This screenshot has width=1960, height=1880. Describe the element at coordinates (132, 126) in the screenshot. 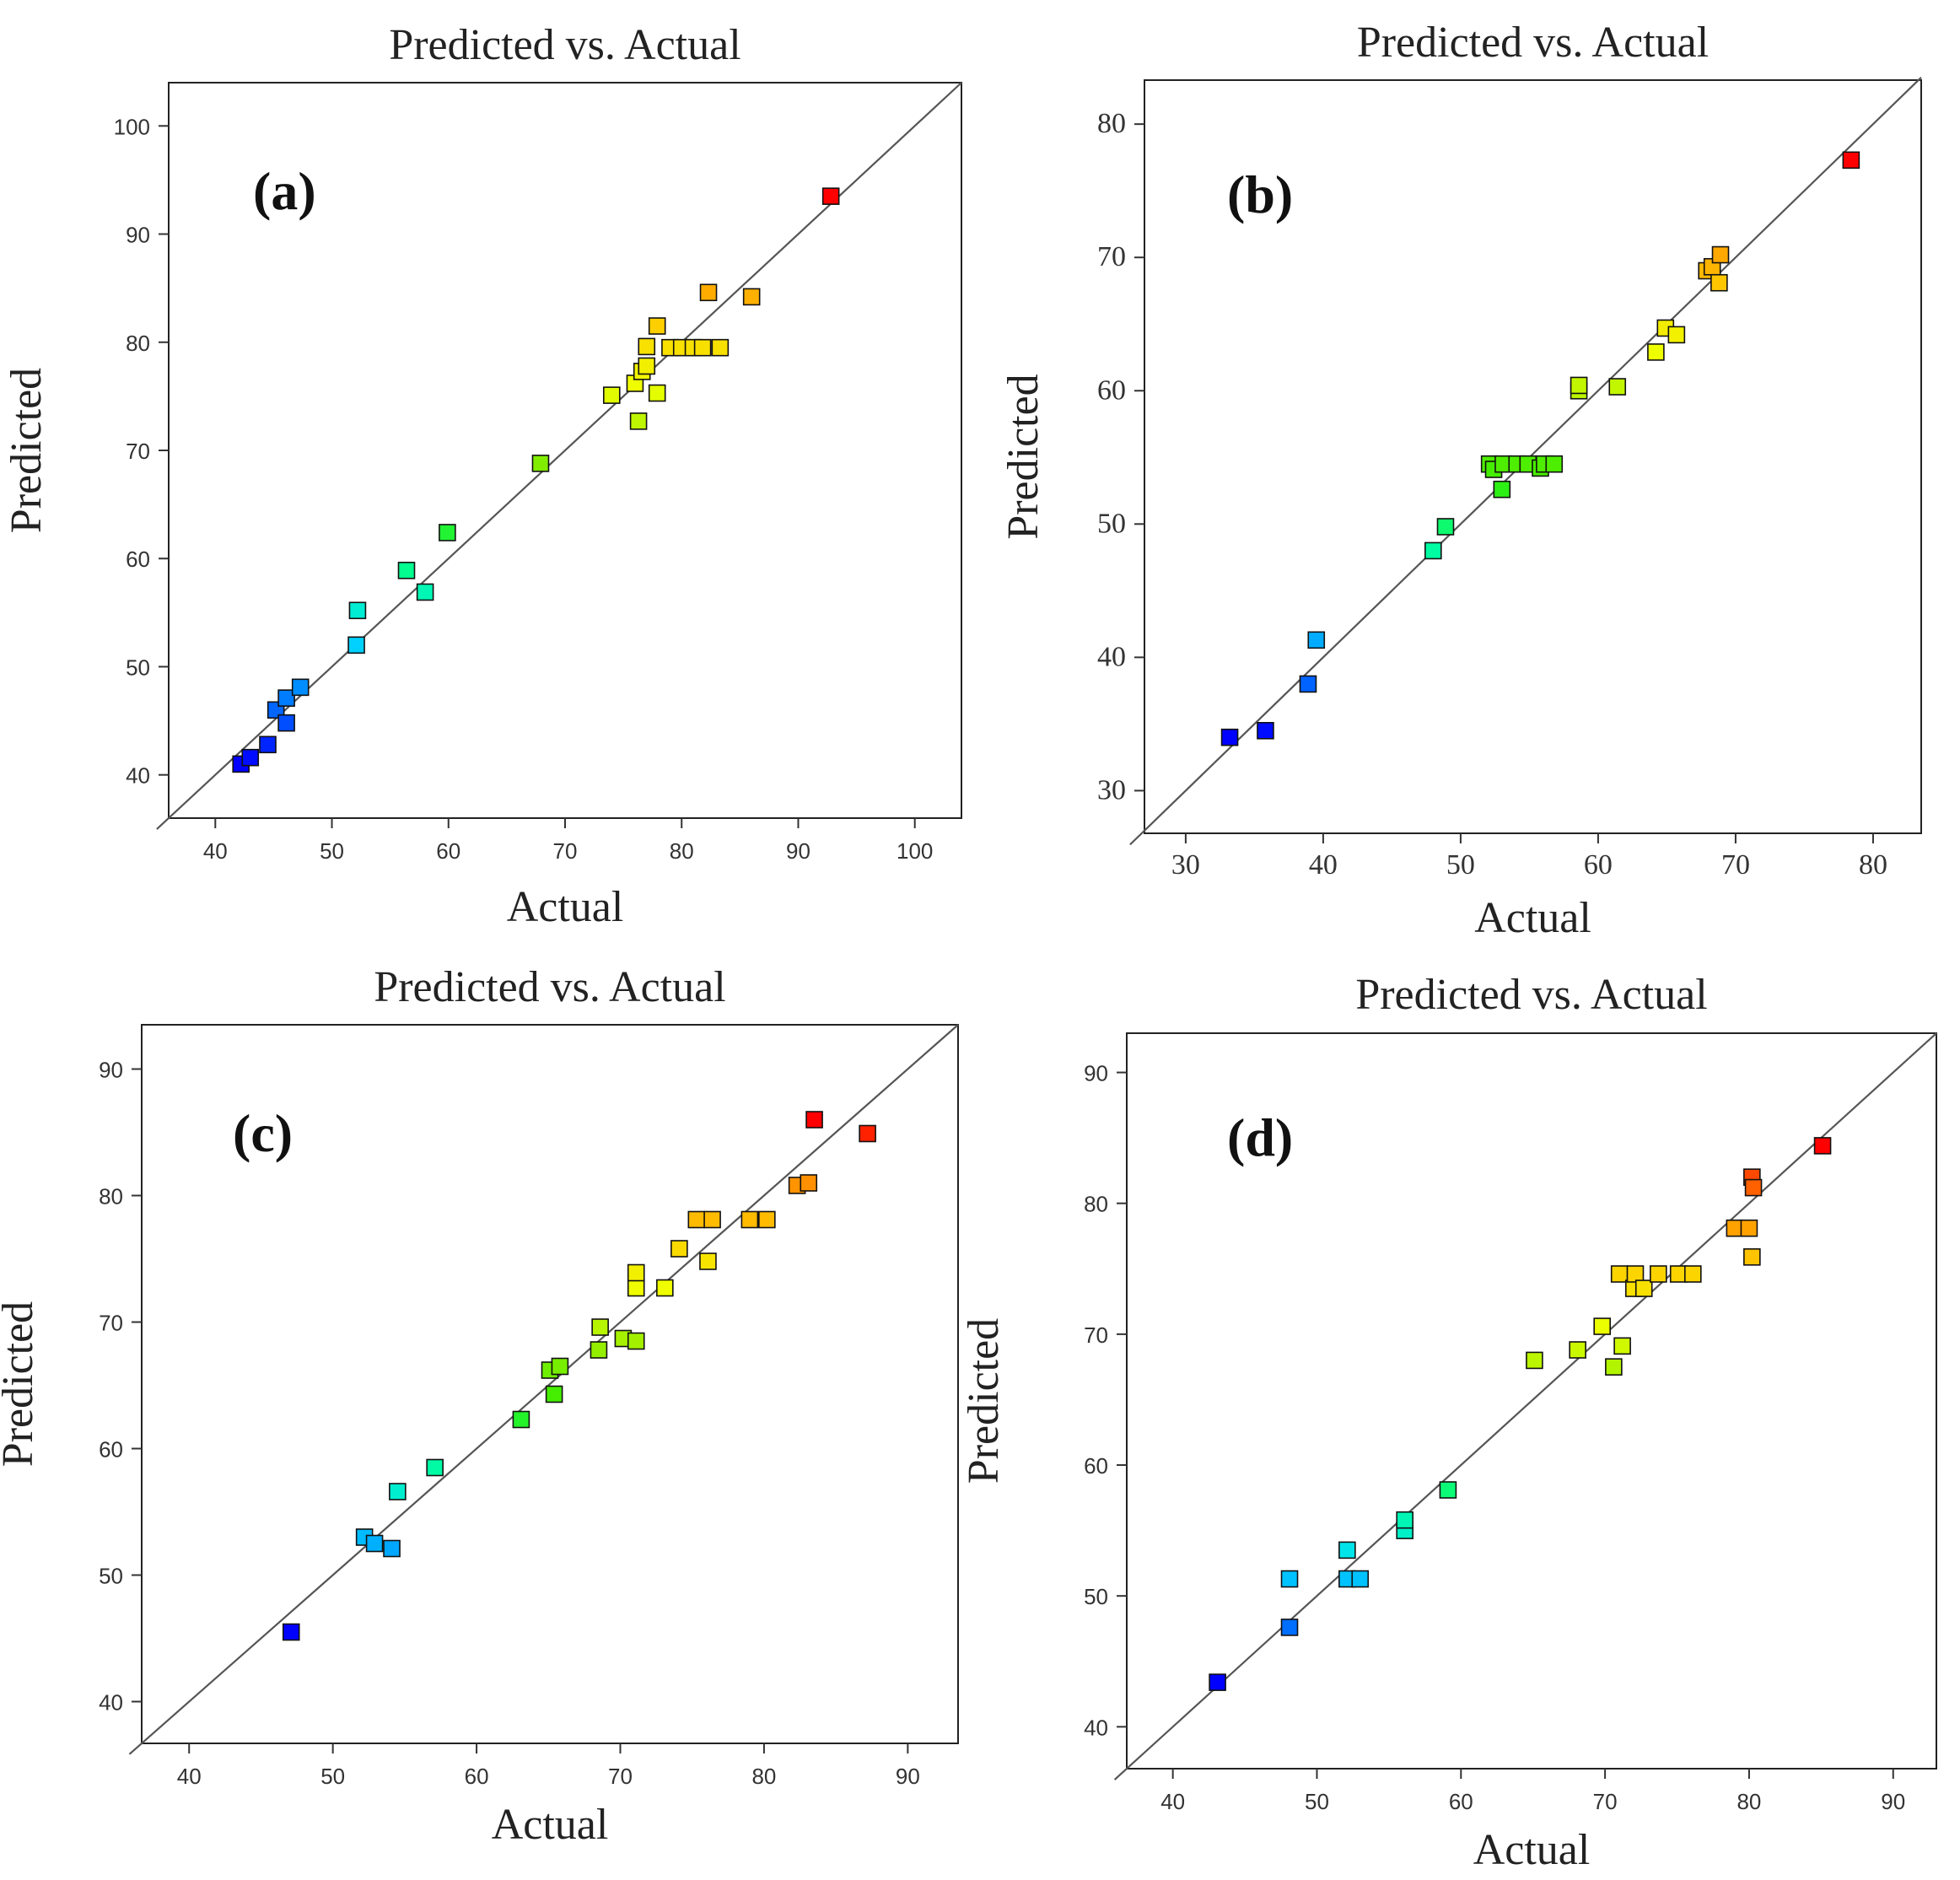

I see `y-tick-label: 100` at that location.